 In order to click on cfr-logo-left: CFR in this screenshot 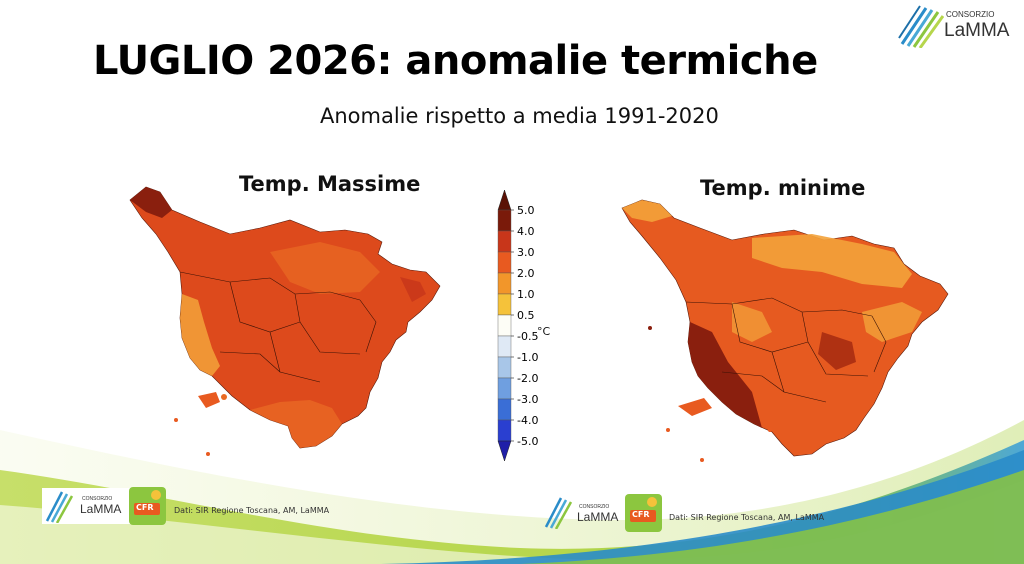, I will do `click(147, 506)`.